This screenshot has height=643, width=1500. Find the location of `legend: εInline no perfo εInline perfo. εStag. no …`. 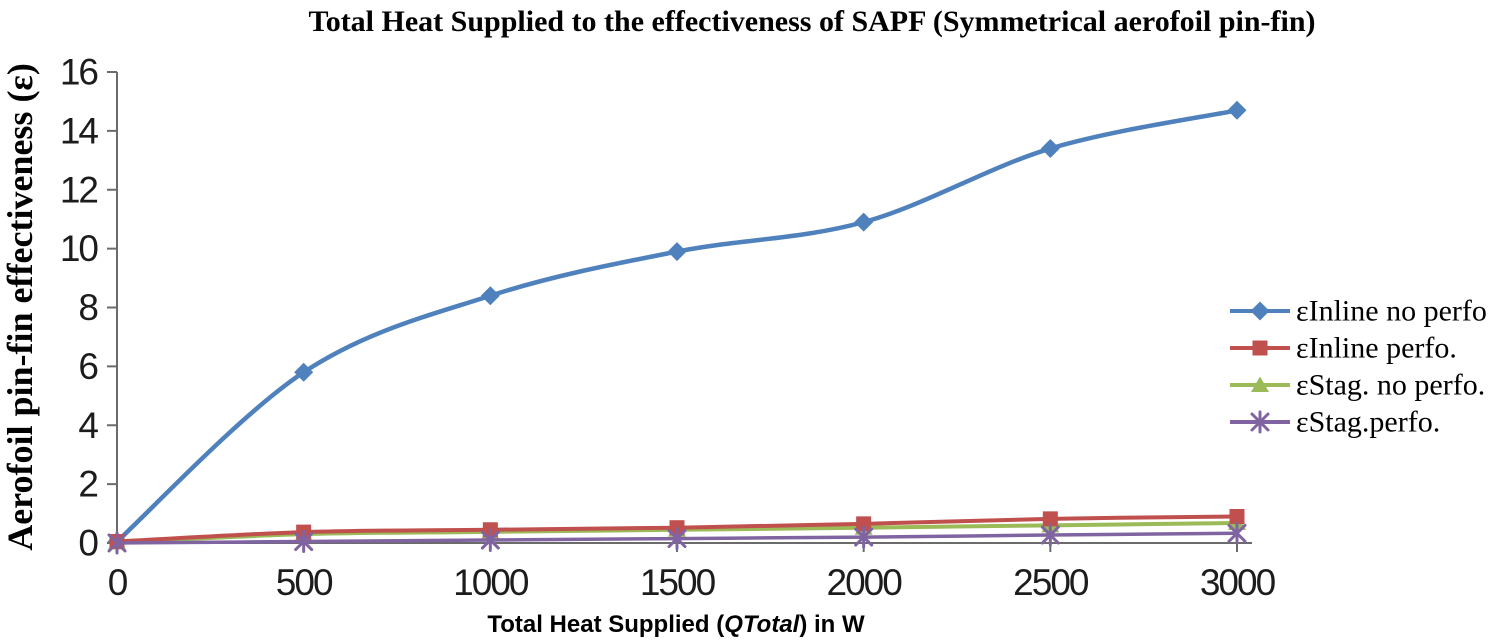

legend: εInline no perfo εInline perfo. εStag. no … is located at coordinates (1358, 367).